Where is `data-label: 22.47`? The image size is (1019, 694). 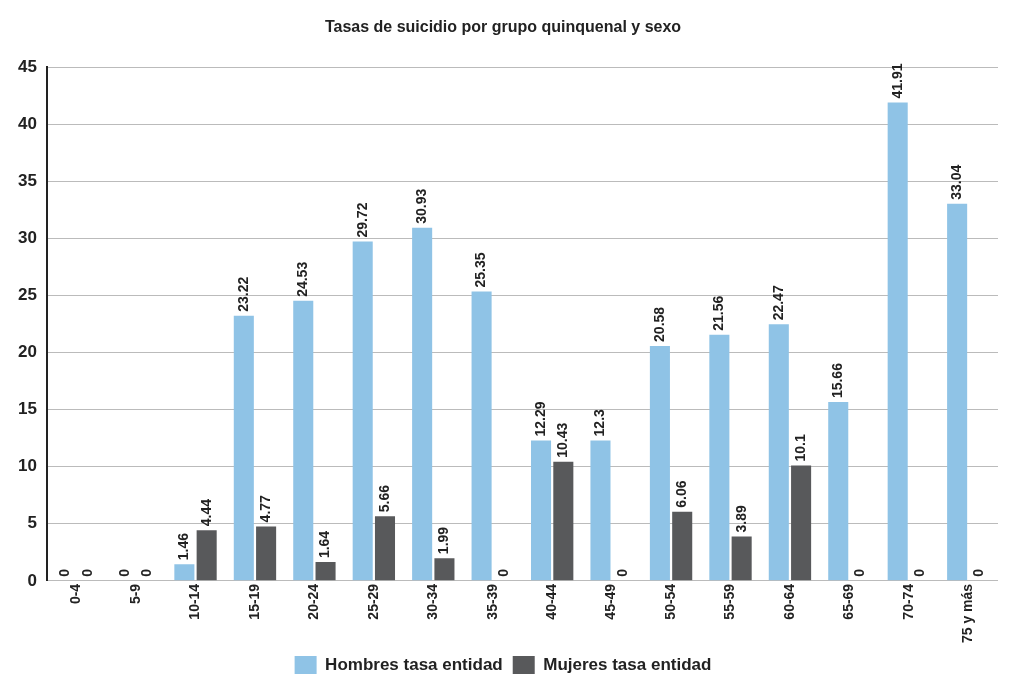
data-label: 22.47 is located at coordinates (777, 303).